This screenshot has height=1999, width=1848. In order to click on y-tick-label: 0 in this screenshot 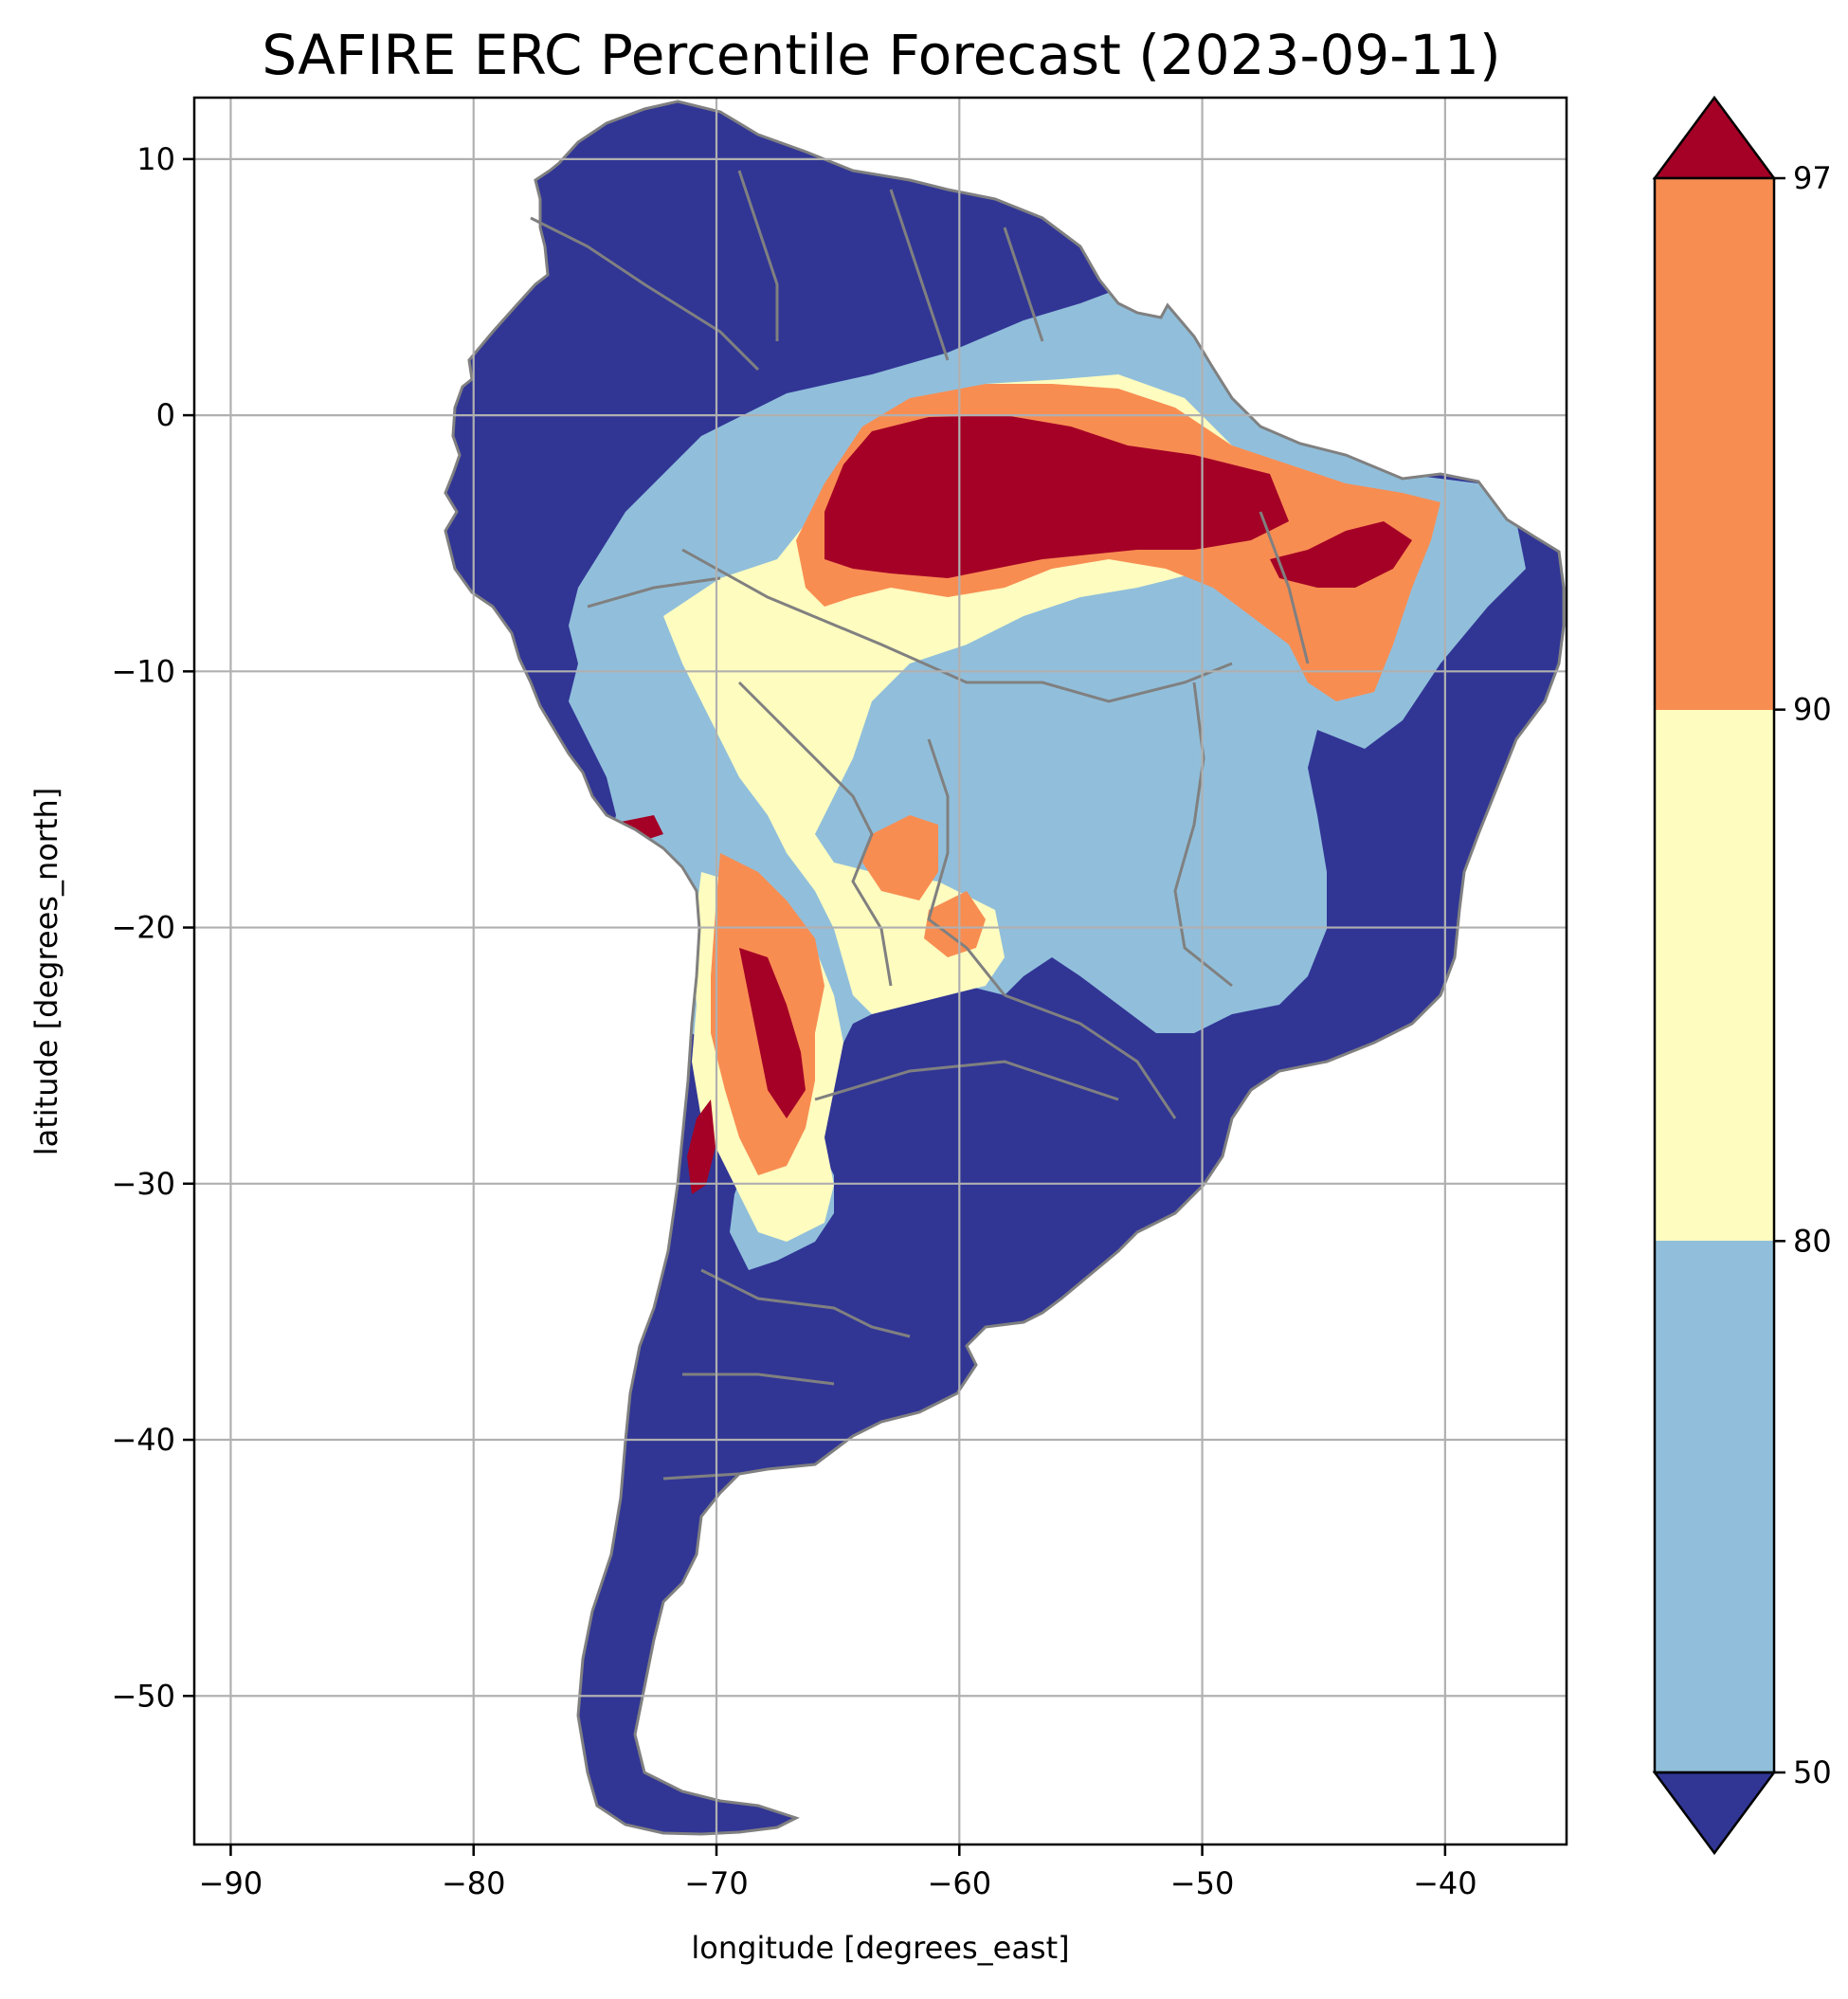, I will do `click(165, 415)`.